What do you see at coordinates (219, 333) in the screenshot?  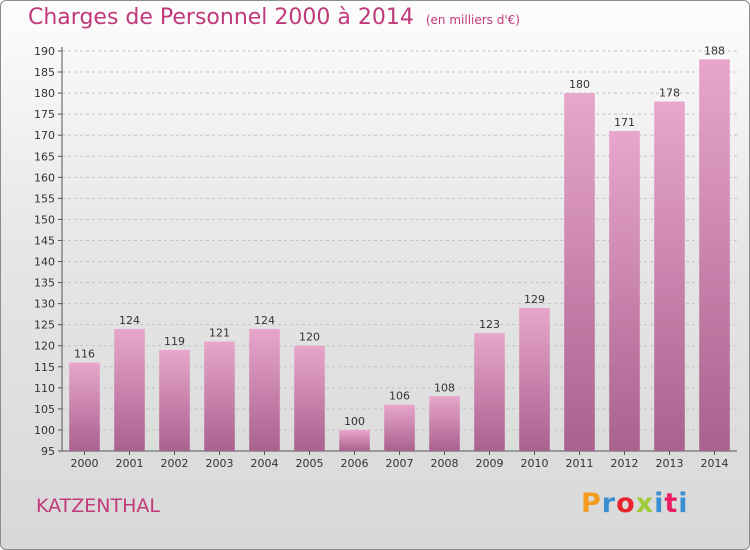 I see `data-label-2003: 121` at bounding box center [219, 333].